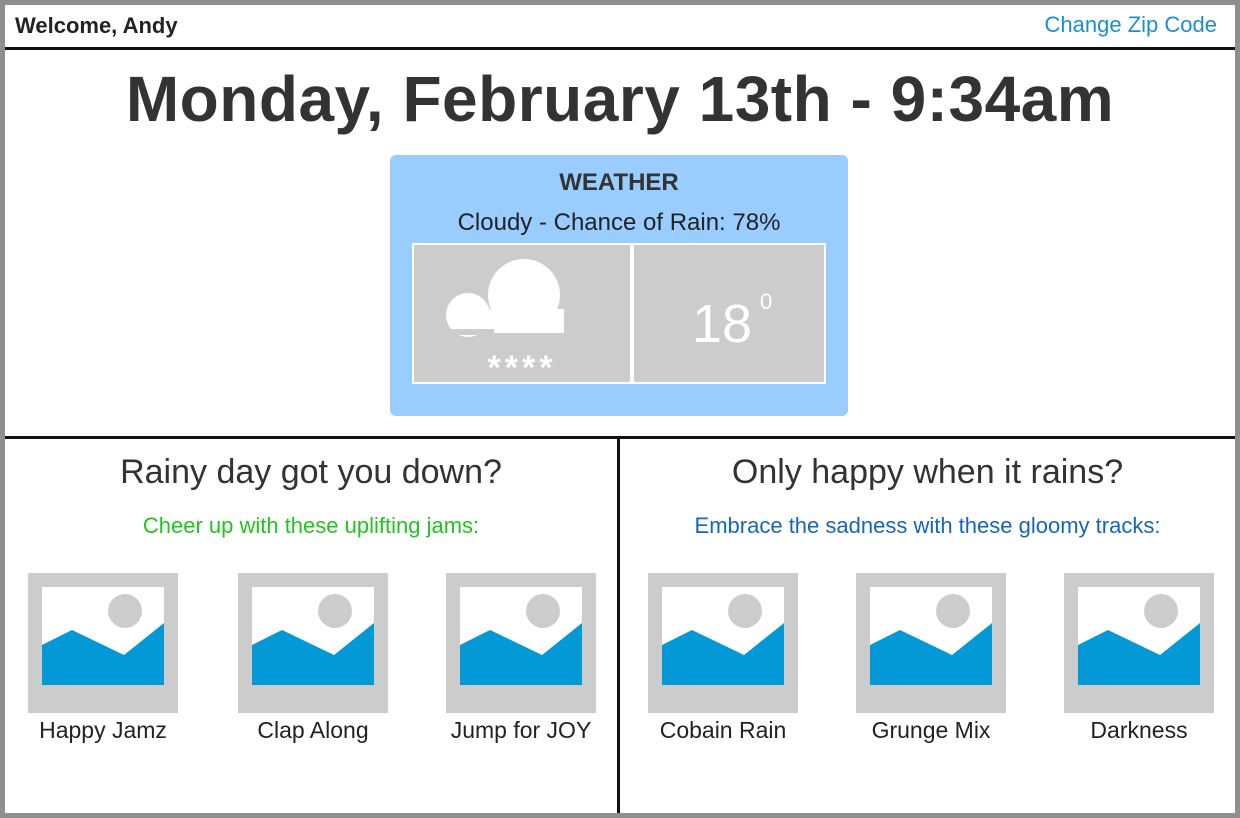 This screenshot has width=1240, height=818. I want to click on weather-icon-panel: ****, so click(522, 315).